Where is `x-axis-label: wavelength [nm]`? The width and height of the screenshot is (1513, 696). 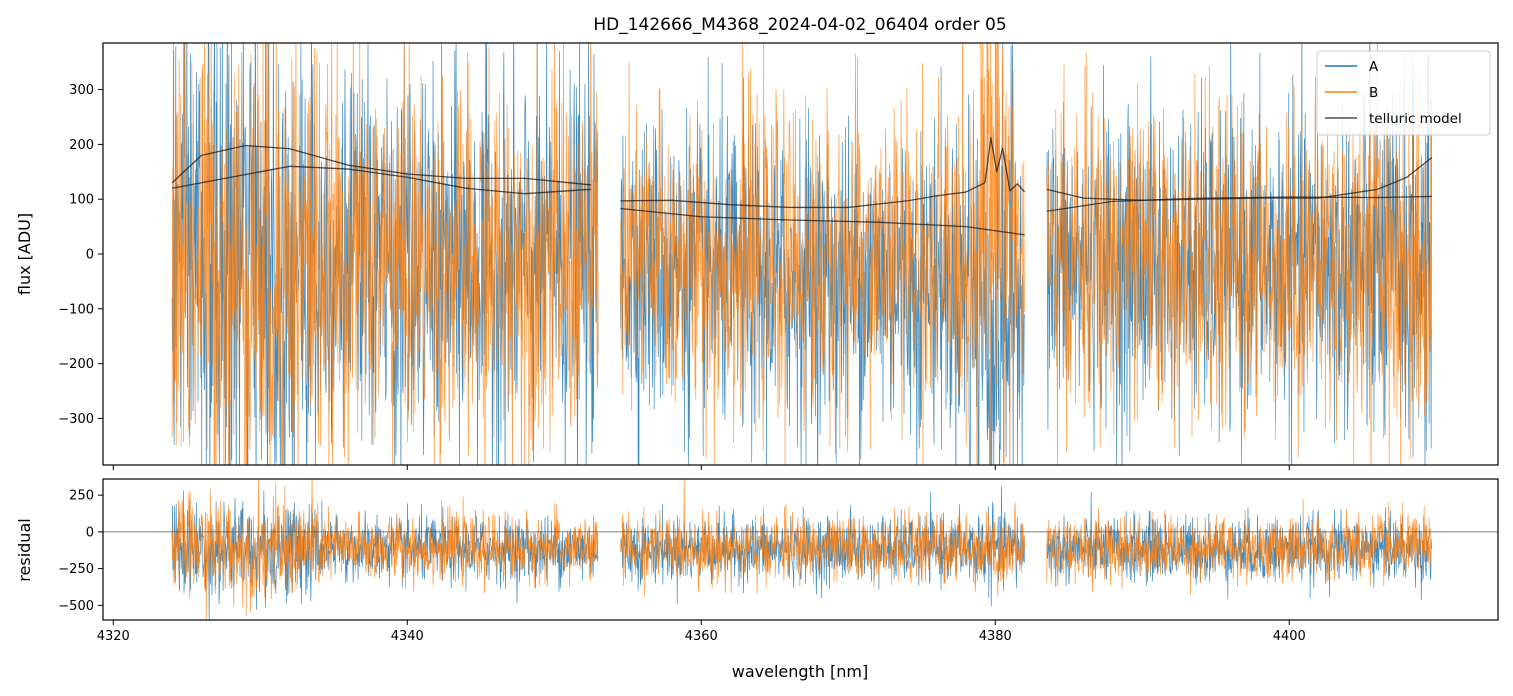
x-axis-label: wavelength [nm] is located at coordinates (800, 671).